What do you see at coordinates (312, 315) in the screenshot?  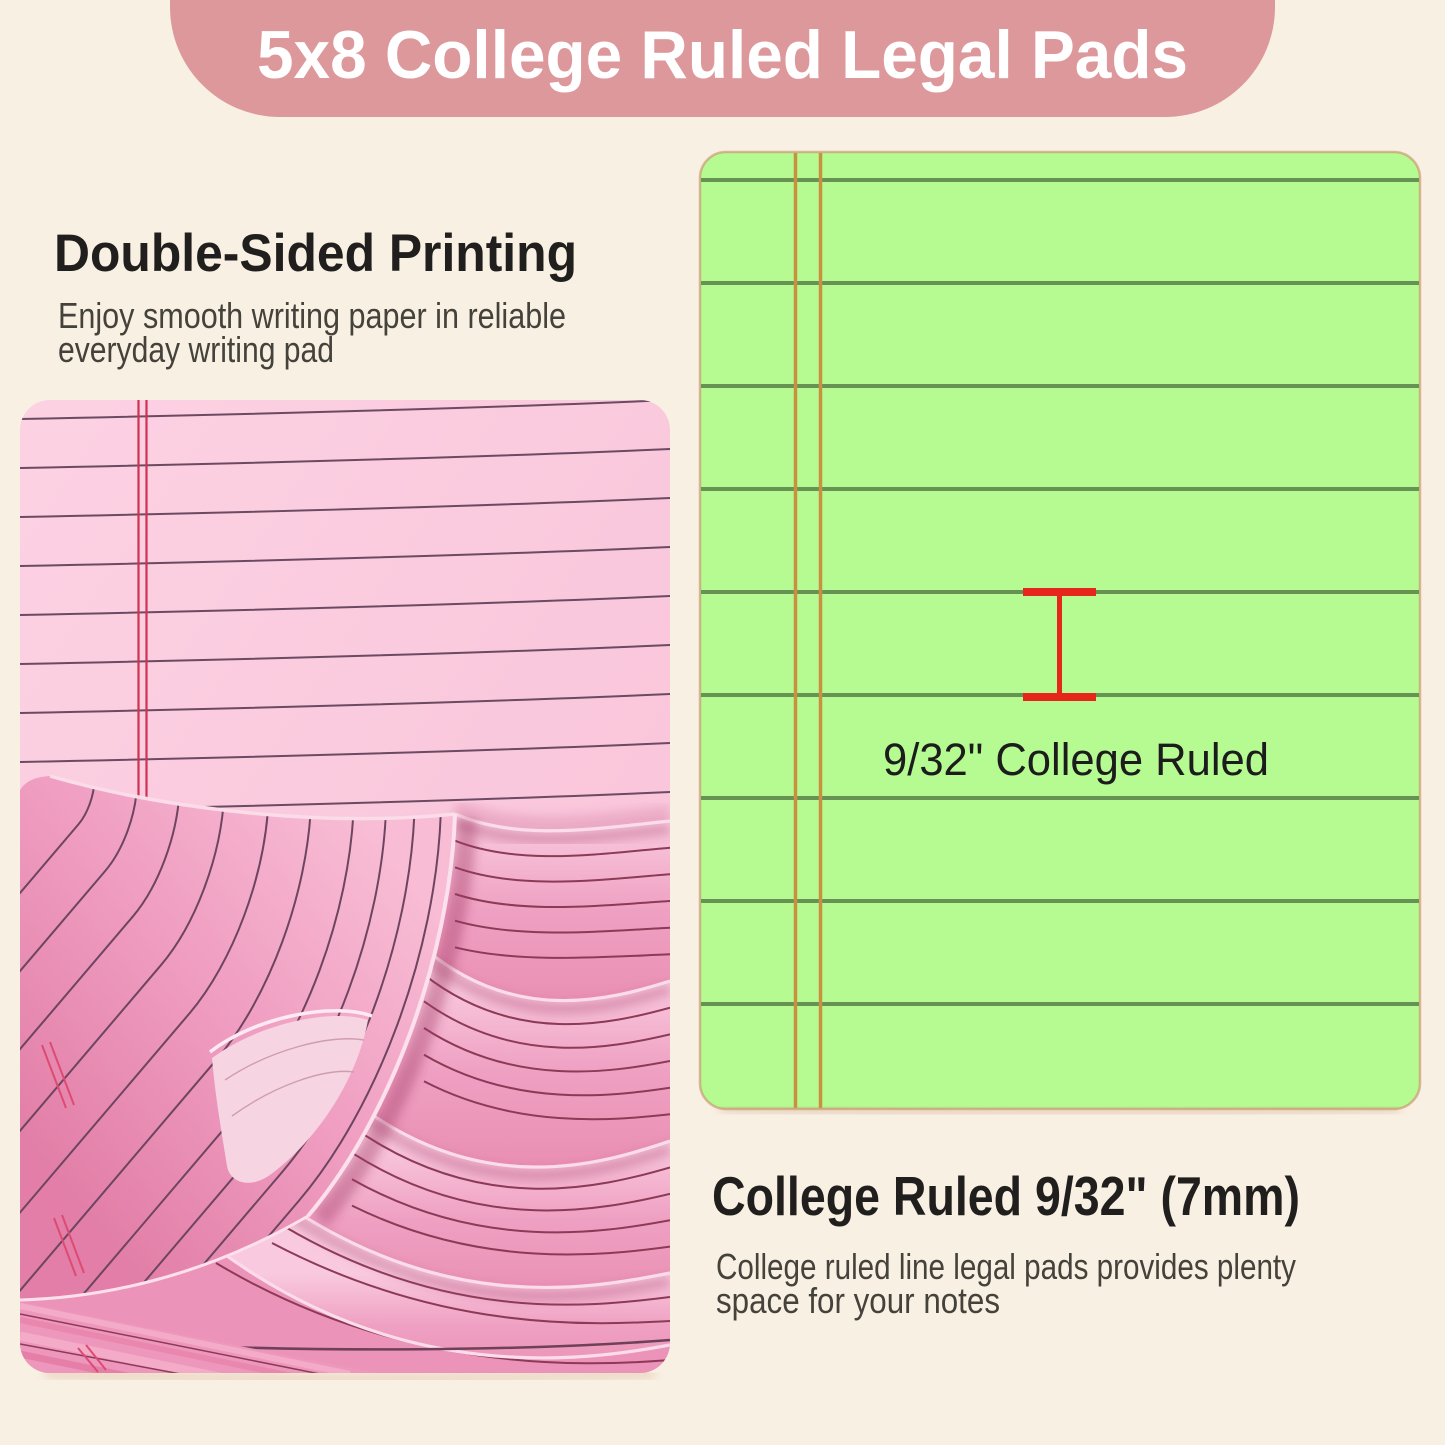 I see `svg-text:Enjoy smooth writing paper in: Enjoy smooth writing paper in reliable` at bounding box center [312, 315].